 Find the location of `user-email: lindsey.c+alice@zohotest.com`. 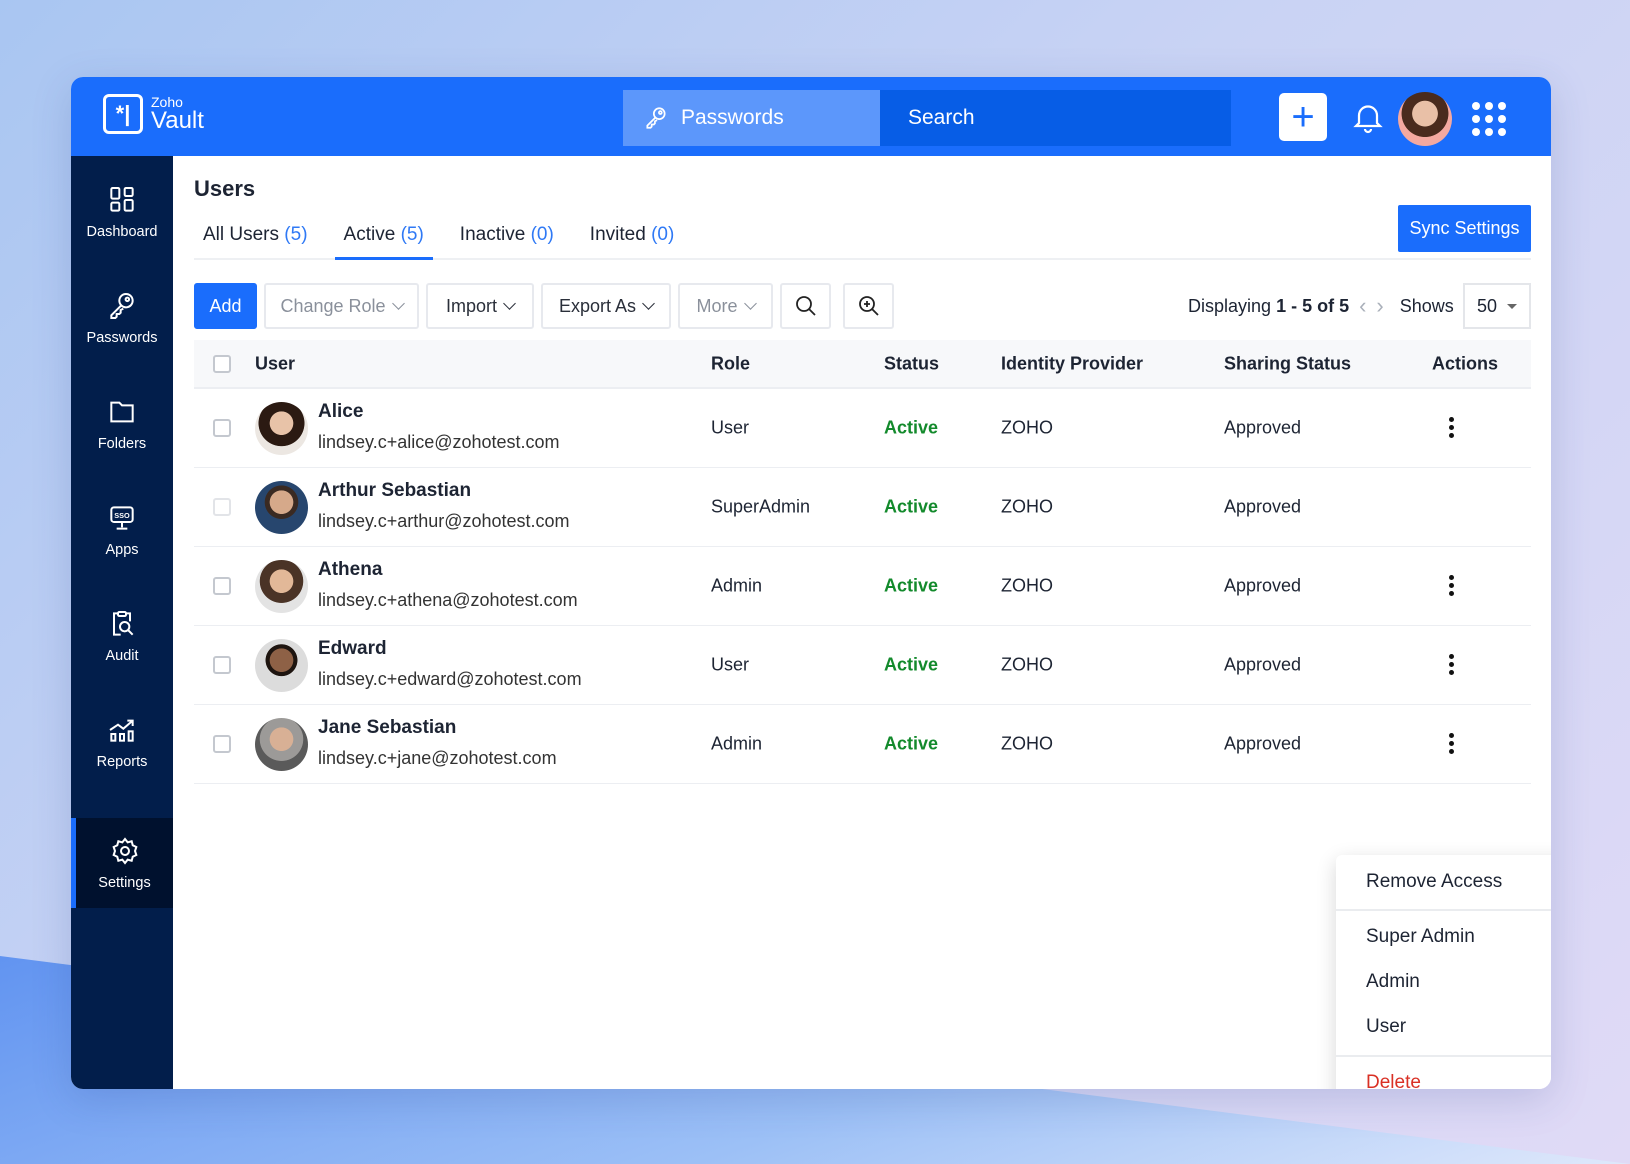

user-email: lindsey.c+alice@zohotest.com is located at coordinates (439, 442).